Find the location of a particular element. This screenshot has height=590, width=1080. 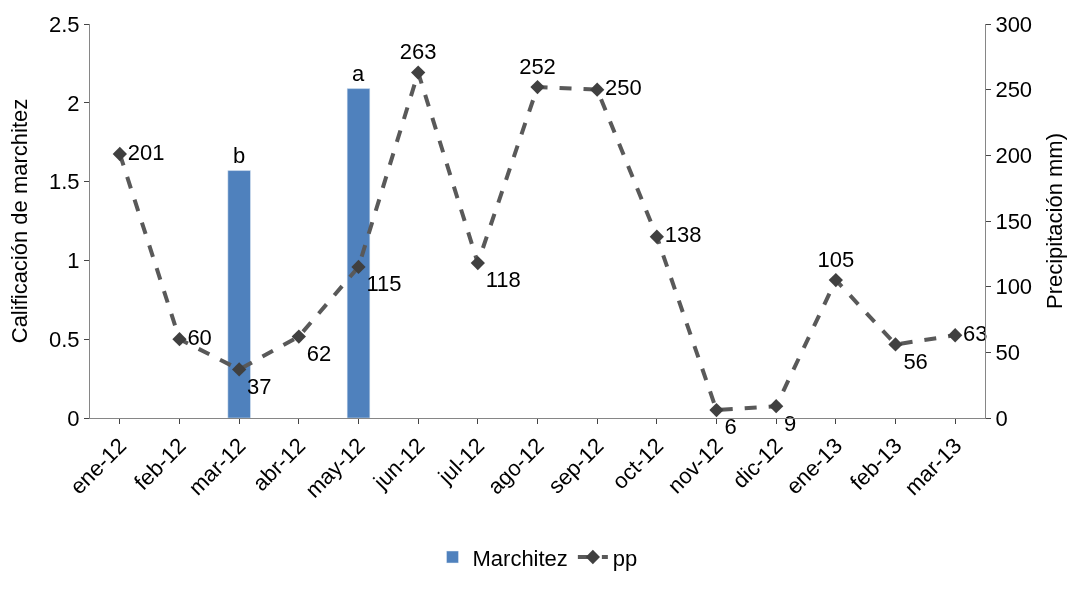

y2-axis-title: Precipitación mm) is located at coordinates (1055, 221).